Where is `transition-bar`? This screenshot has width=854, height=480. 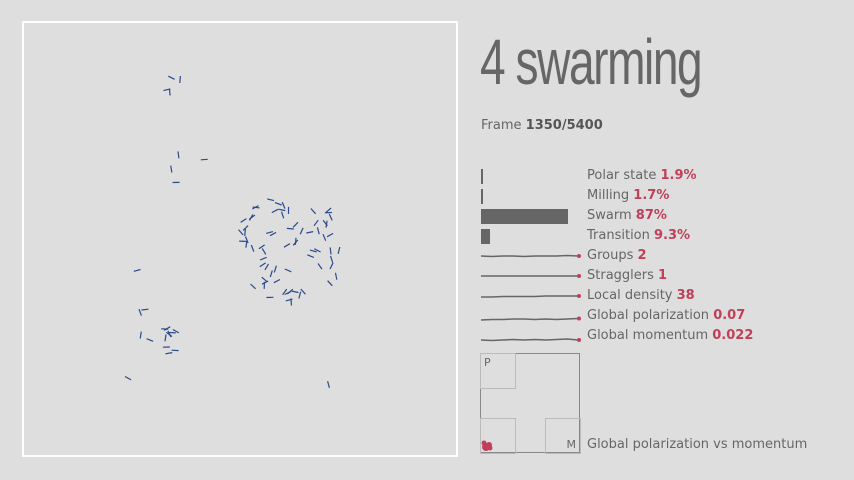 transition-bar is located at coordinates (485, 236).